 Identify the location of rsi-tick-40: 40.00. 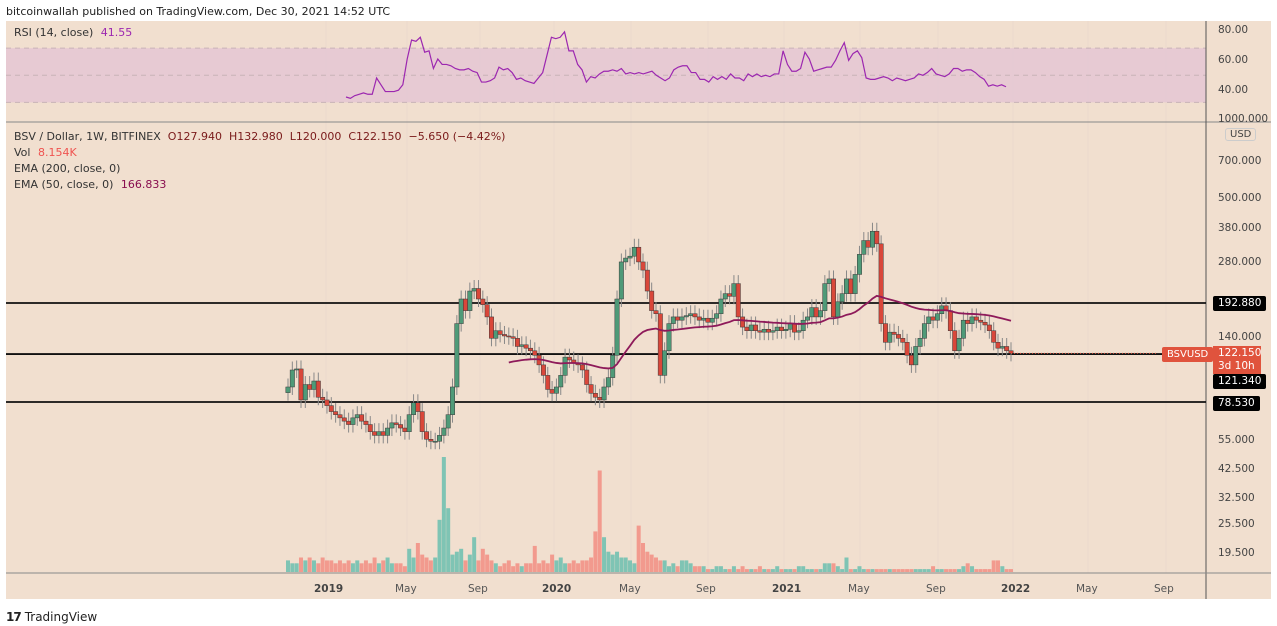
(1233, 90).